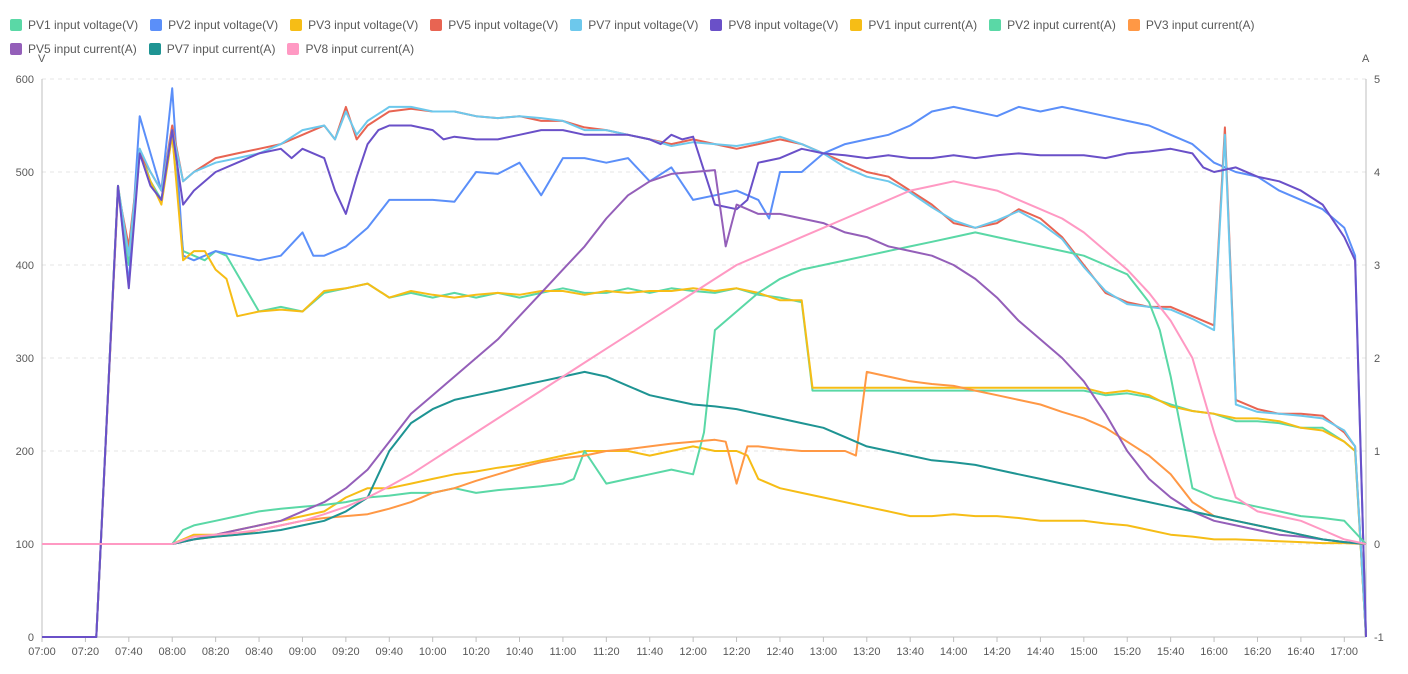  What do you see at coordinates (606, 652) in the screenshot?
I see `x-tick-label: 11:20` at bounding box center [606, 652].